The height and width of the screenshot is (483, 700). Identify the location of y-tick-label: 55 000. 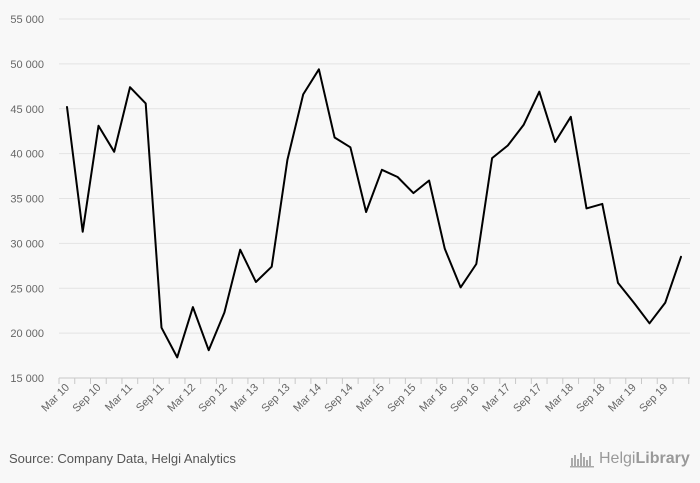
(27, 20).